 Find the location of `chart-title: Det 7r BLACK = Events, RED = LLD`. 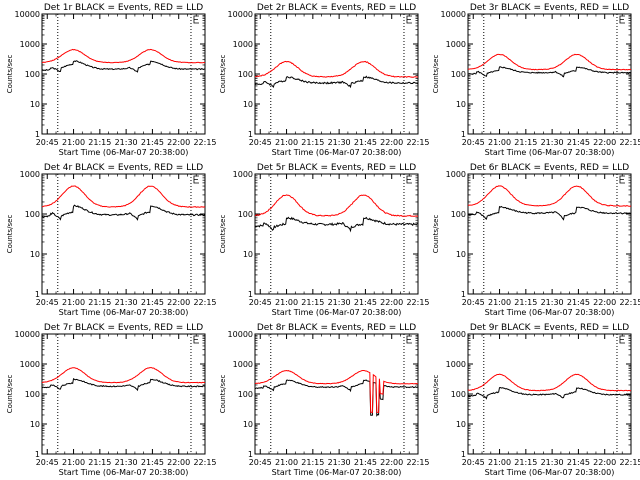

chart-title: Det 7r BLACK = Events, RED = LLD is located at coordinates (123, 328).